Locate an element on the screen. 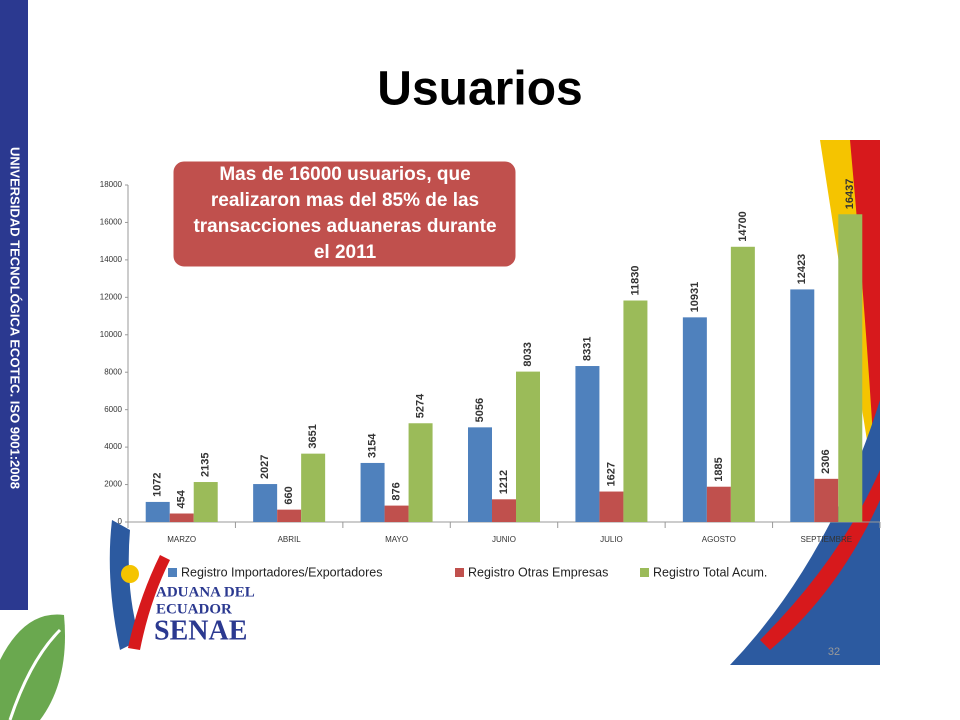 The image size is (960, 720). value-label: 2027 is located at coordinates (265, 467).